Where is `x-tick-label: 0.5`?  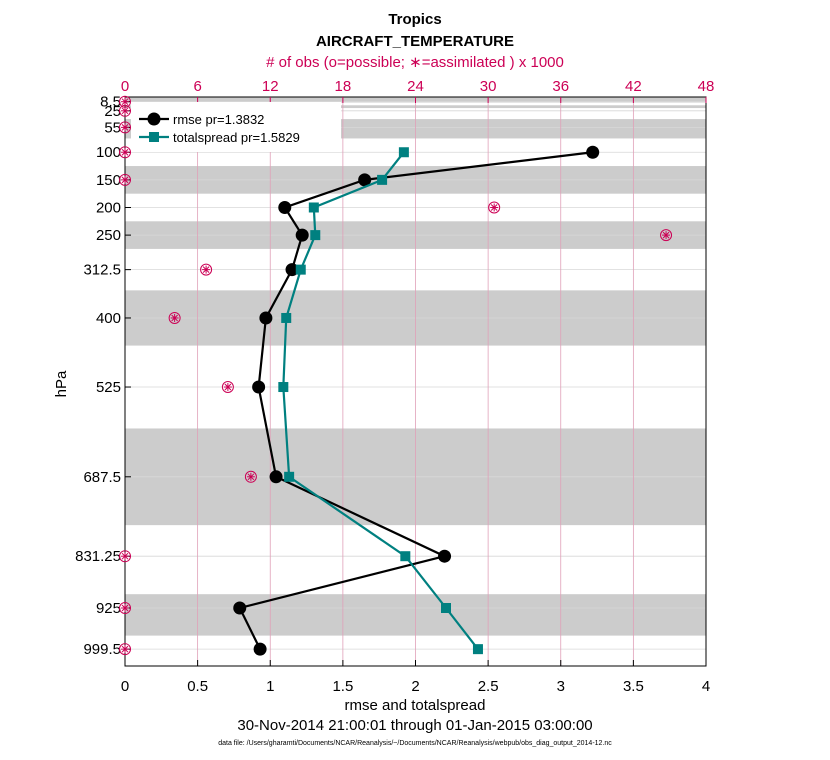 x-tick-label: 0.5 is located at coordinates (197, 686).